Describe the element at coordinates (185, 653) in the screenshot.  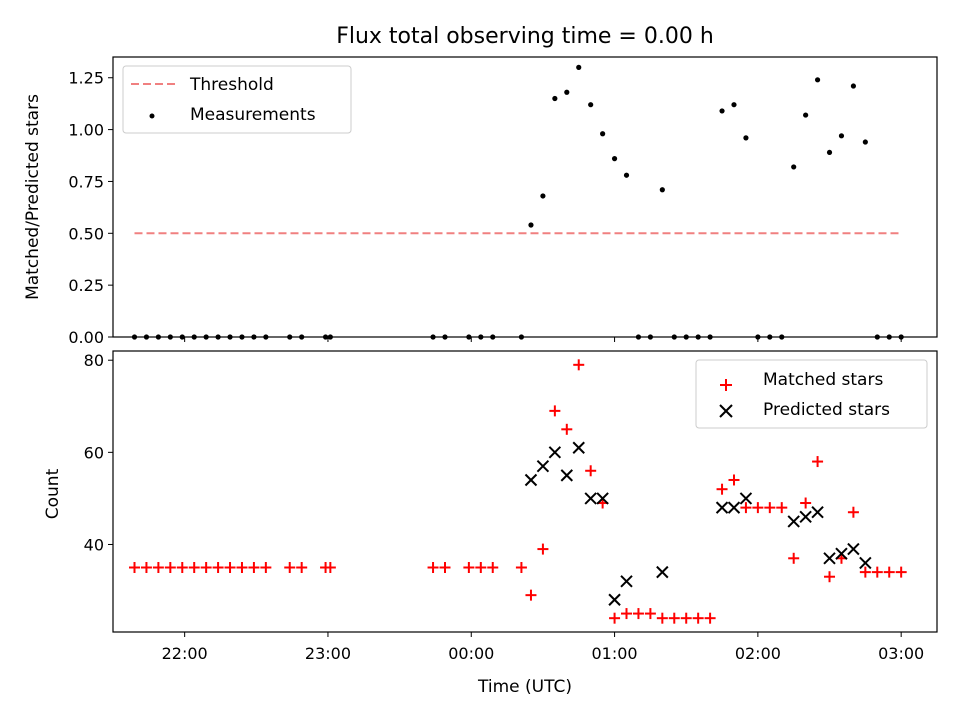
I see `count-x-tick-label: 22:00` at that location.